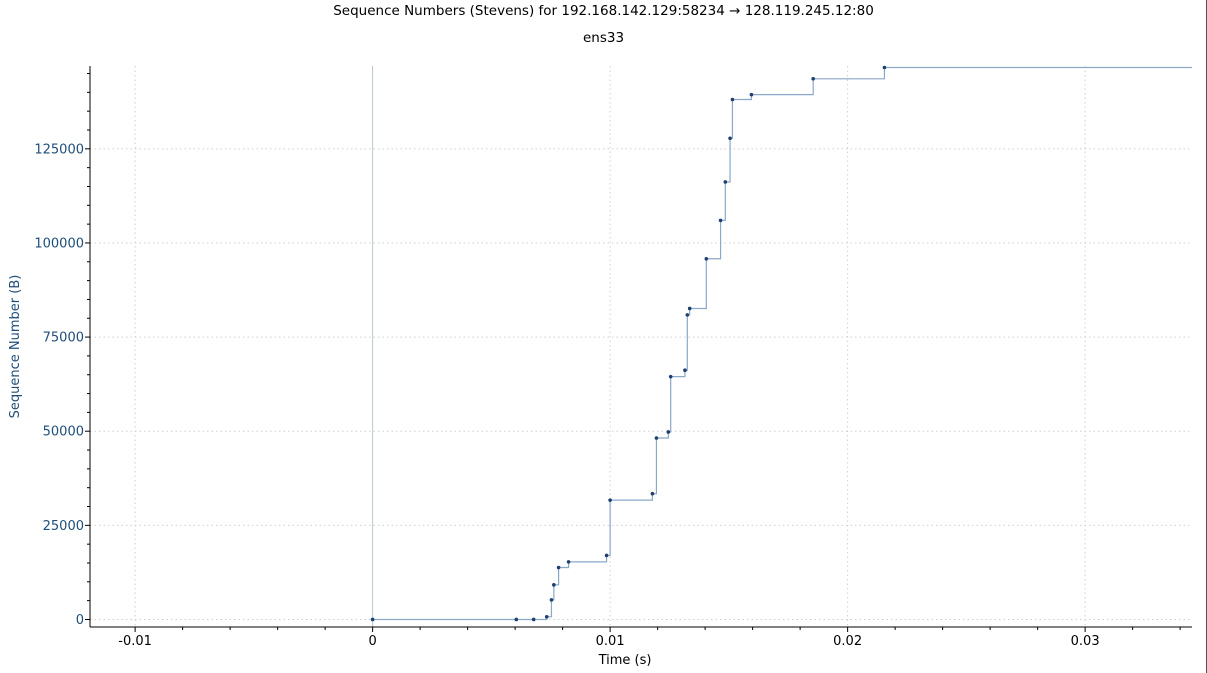  What do you see at coordinates (135, 641) in the screenshot?
I see `x-tick-label: -0.01` at bounding box center [135, 641].